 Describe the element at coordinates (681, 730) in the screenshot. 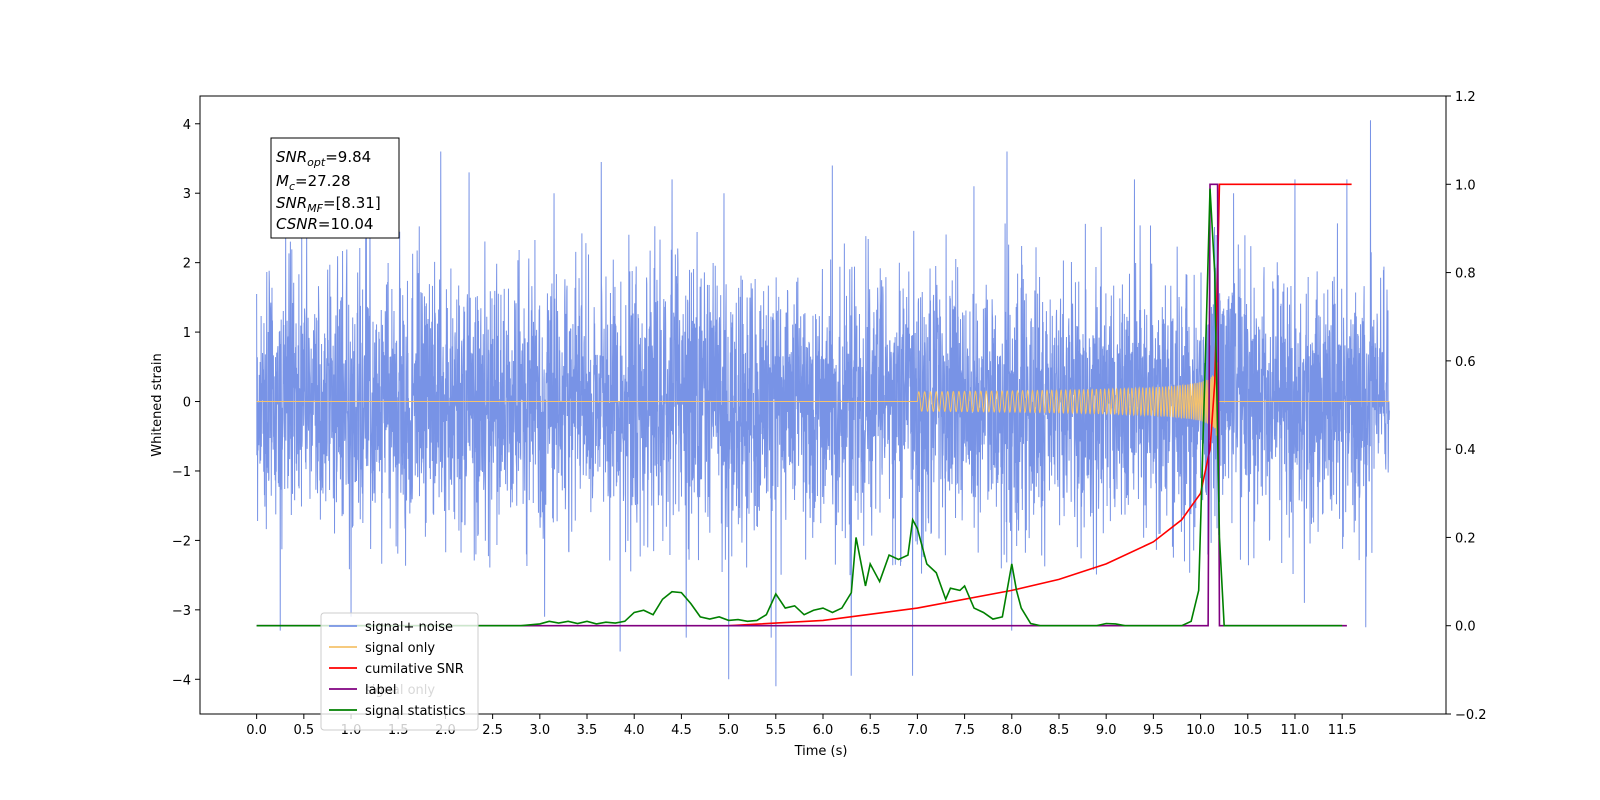

I see `x-tick-label: 4.5` at that location.